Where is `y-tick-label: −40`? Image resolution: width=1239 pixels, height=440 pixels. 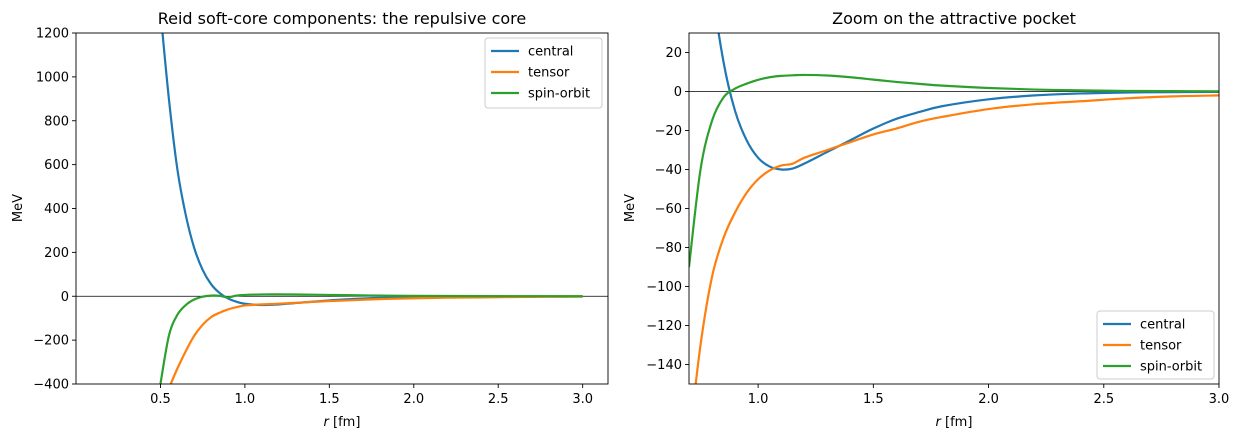 y-tick-label: −40 is located at coordinates (668, 170).